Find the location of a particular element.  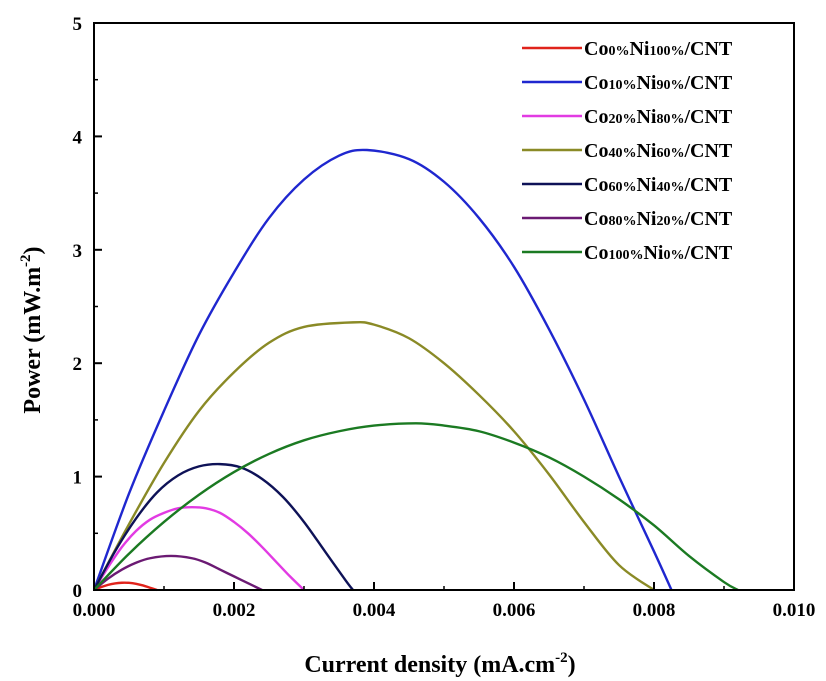

y-axis-title: Power (mW.m-2) is located at coordinates (32, 329).